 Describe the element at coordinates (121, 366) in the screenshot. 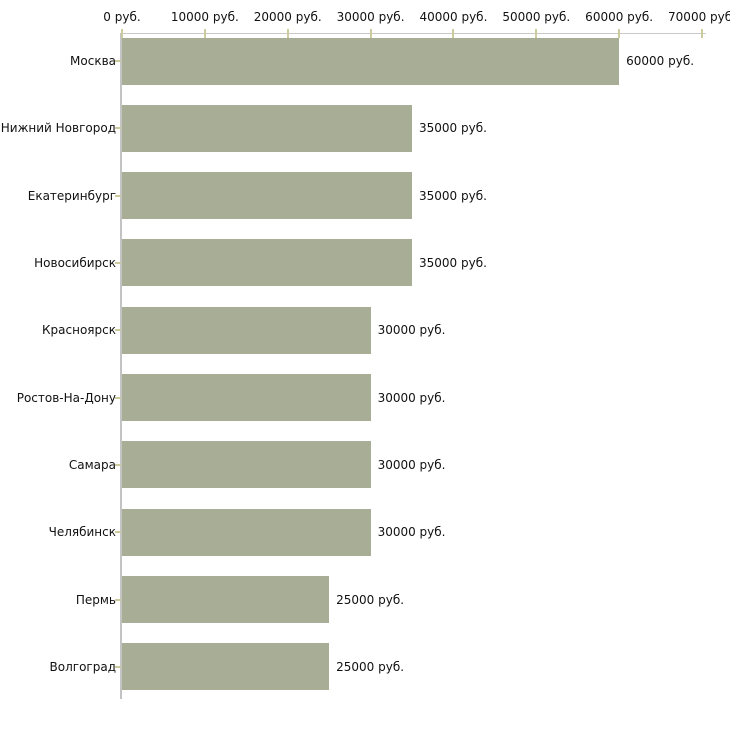

I see `y-axis-line` at that location.